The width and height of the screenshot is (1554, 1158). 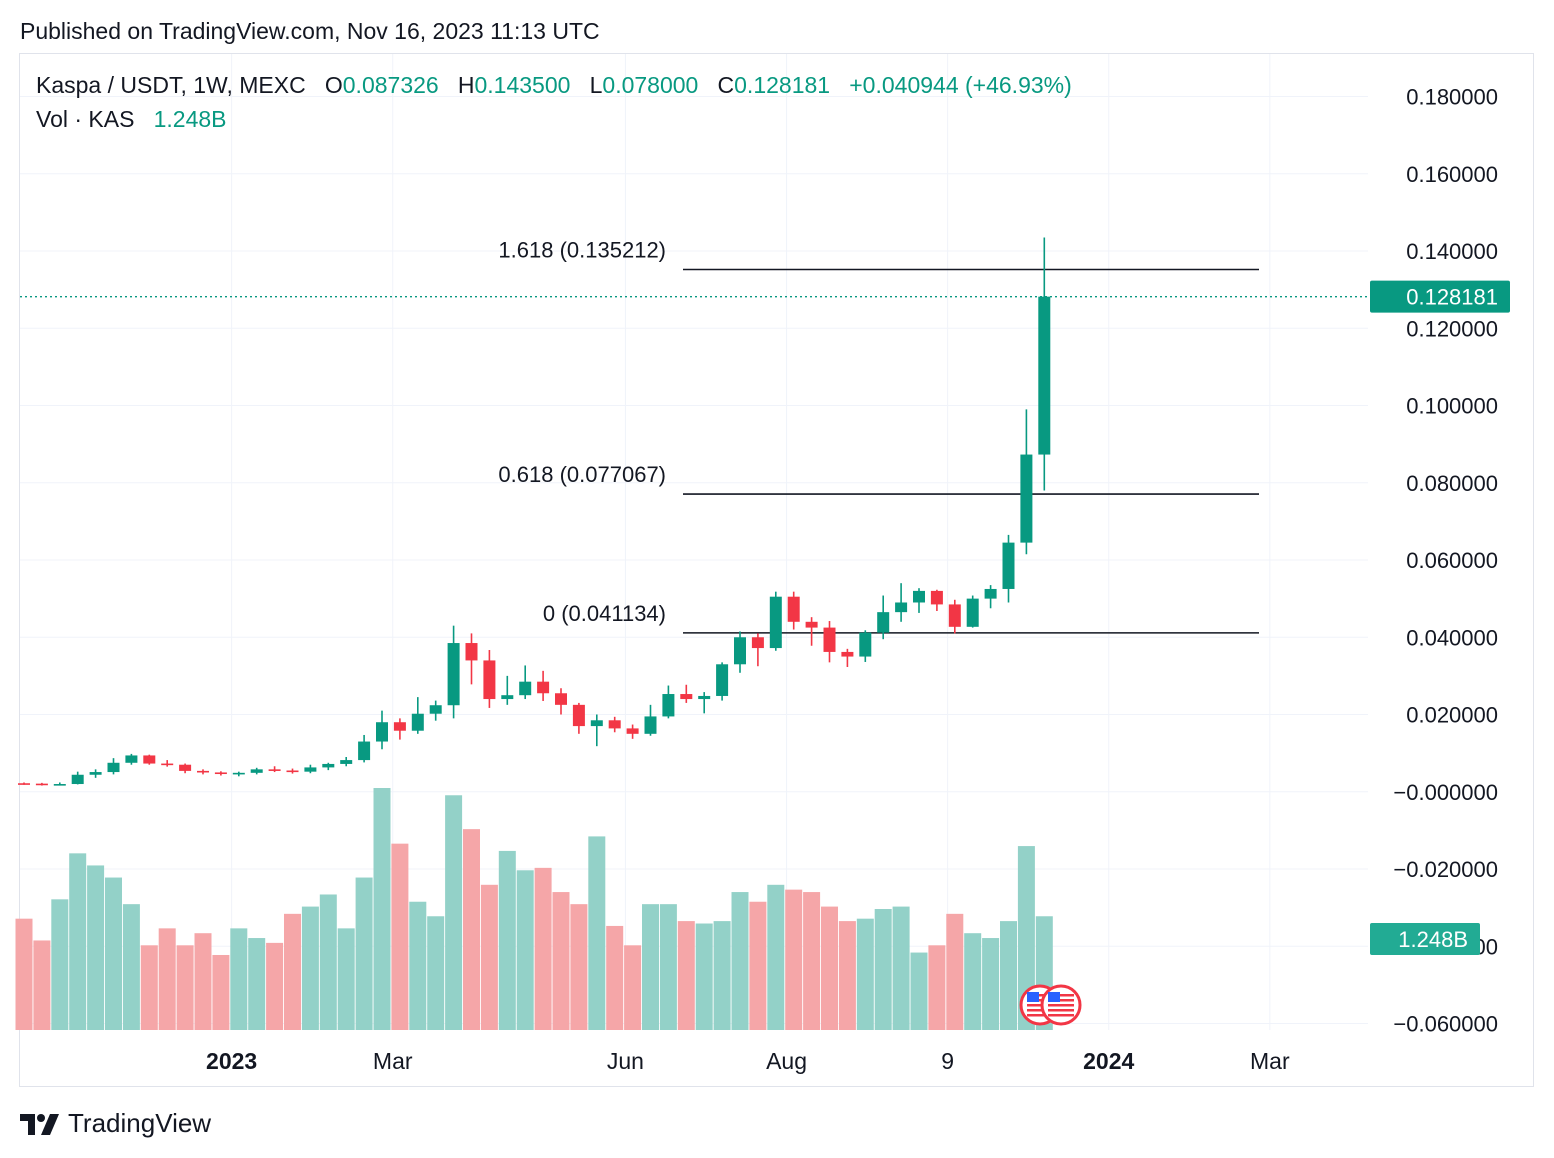 What do you see at coordinates (1452, 483) in the screenshot?
I see `y-axis-tick-label: 0.080000` at bounding box center [1452, 483].